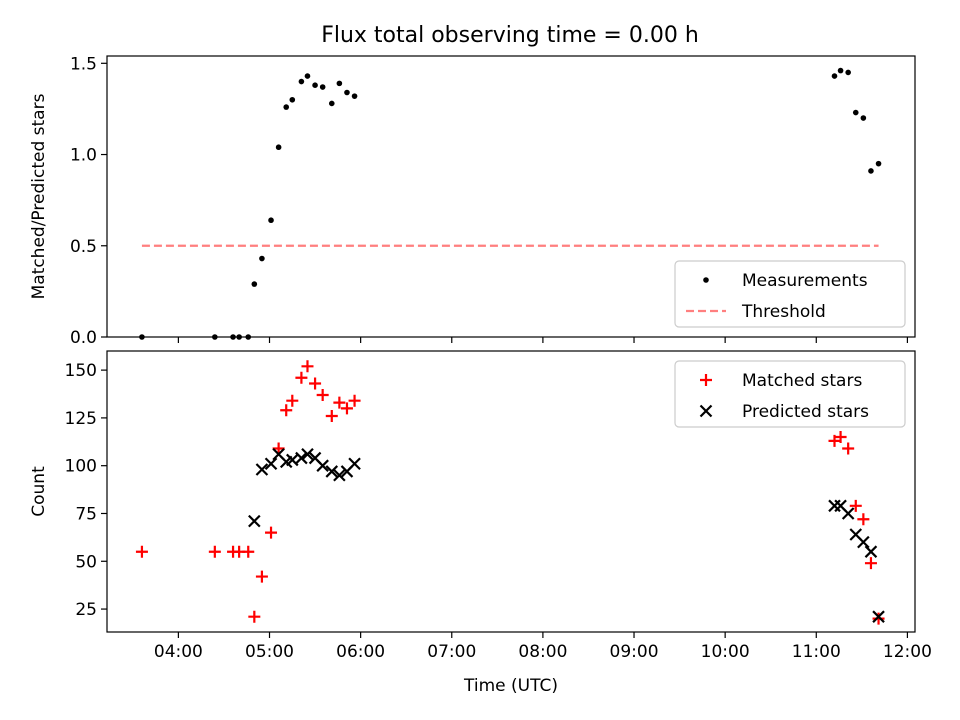 The width and height of the screenshot is (960, 720). What do you see at coordinates (81, 371) in the screenshot?
I see `y-tick-label: 150` at bounding box center [81, 371].